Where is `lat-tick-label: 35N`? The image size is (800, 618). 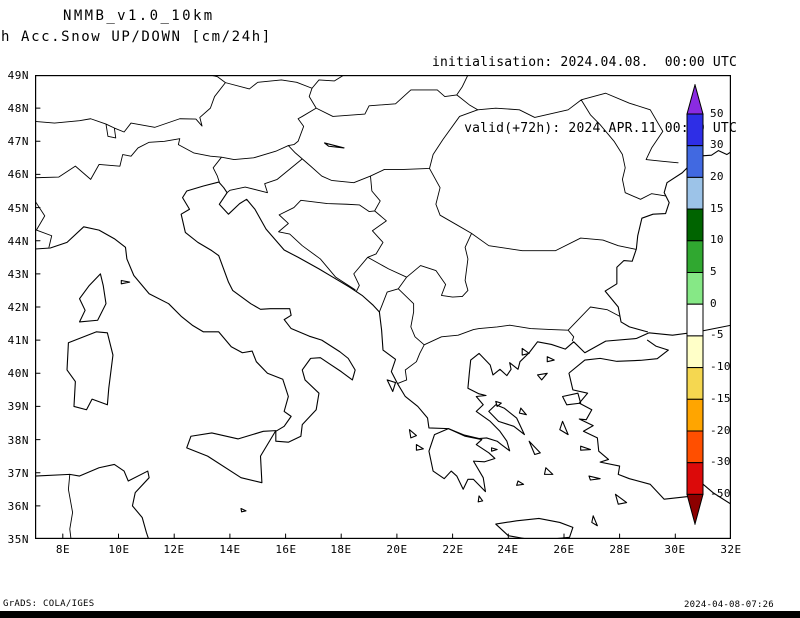
lat-tick-label: 35N is located at coordinates (18, 539).